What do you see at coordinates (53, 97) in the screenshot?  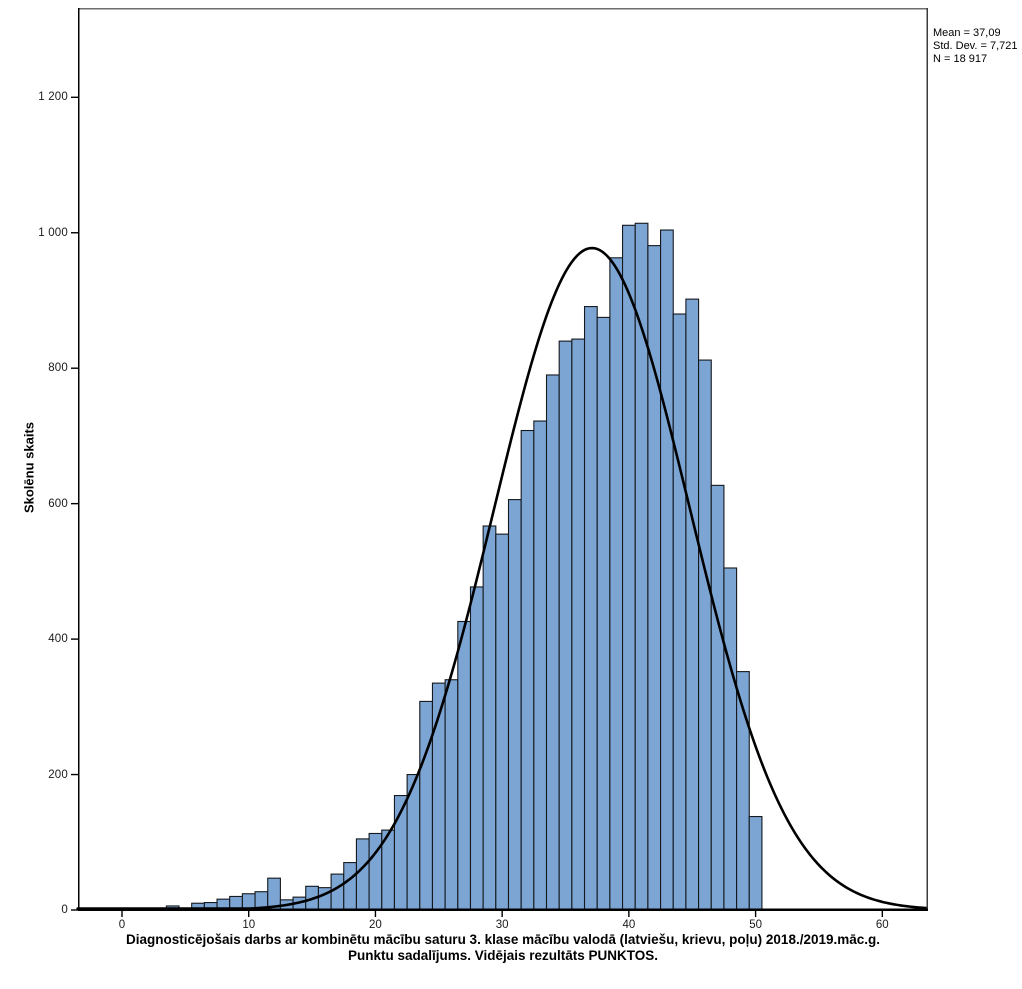 I see `y-tick-label: 1 200` at bounding box center [53, 97].